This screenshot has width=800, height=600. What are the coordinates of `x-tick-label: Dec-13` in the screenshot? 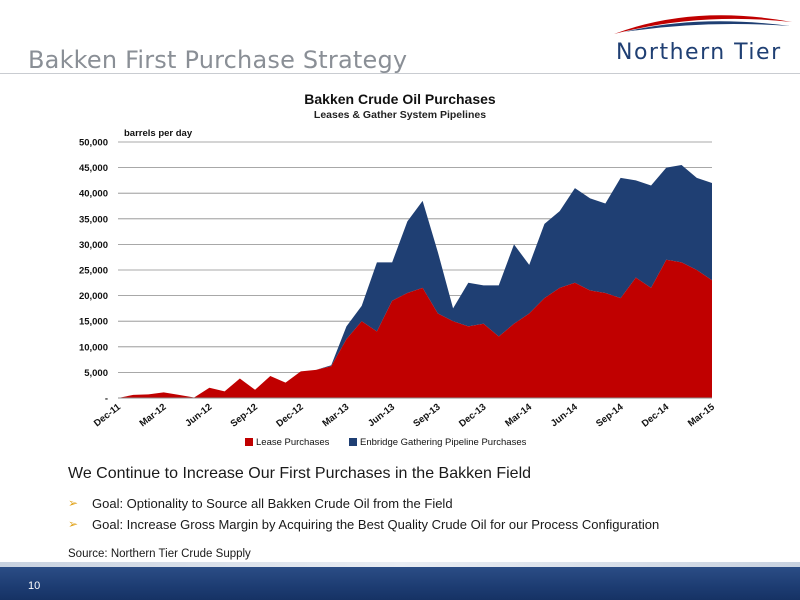 It's located at (472, 416).